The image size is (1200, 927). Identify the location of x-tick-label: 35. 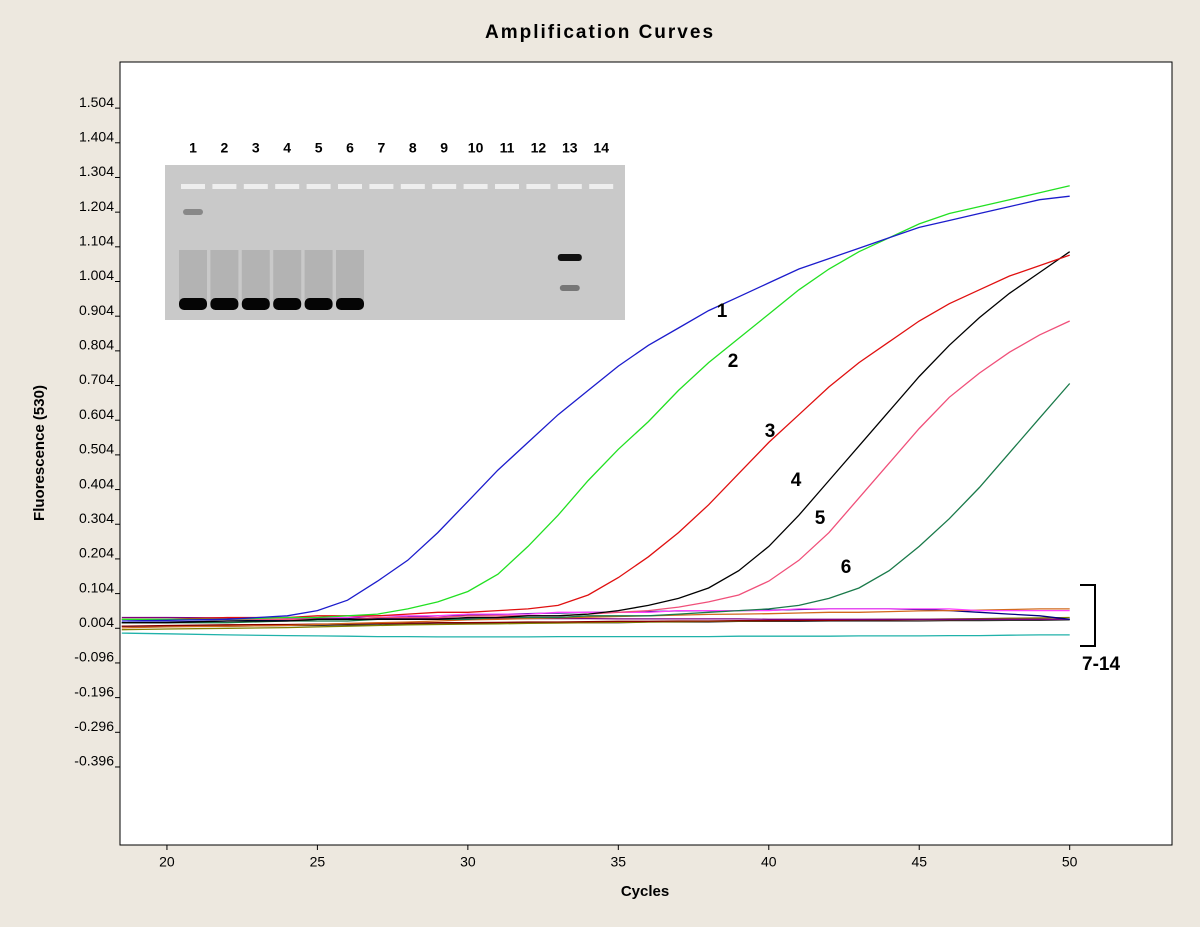
(619, 862).